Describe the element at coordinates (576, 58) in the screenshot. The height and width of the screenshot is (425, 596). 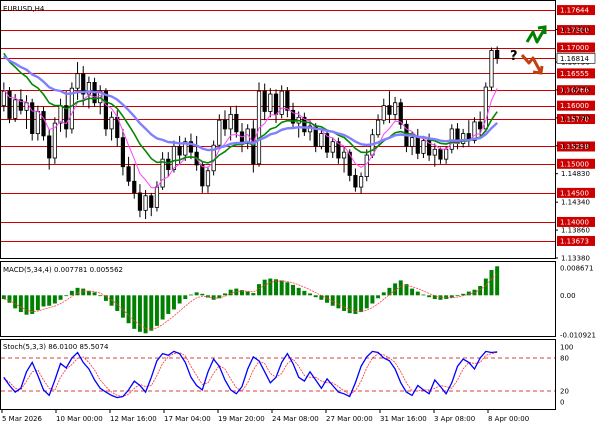
I see `current-price-tag` at that location.